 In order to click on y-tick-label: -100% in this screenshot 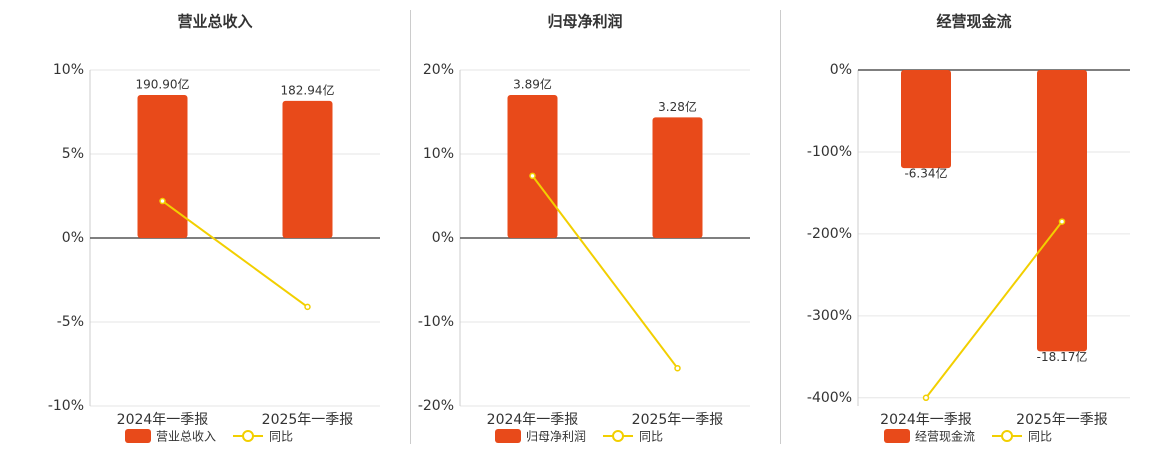, I will do `click(829, 152)`.